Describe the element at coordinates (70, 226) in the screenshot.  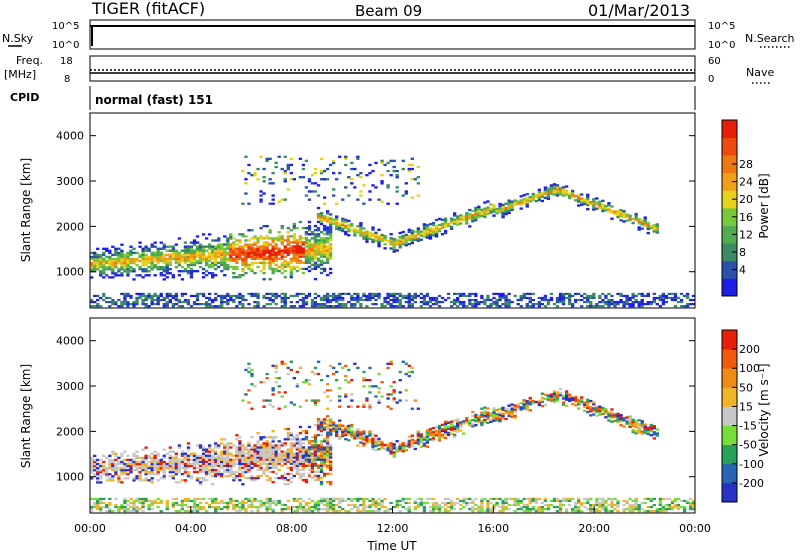
I see `y-tick-label: 2000` at that location.